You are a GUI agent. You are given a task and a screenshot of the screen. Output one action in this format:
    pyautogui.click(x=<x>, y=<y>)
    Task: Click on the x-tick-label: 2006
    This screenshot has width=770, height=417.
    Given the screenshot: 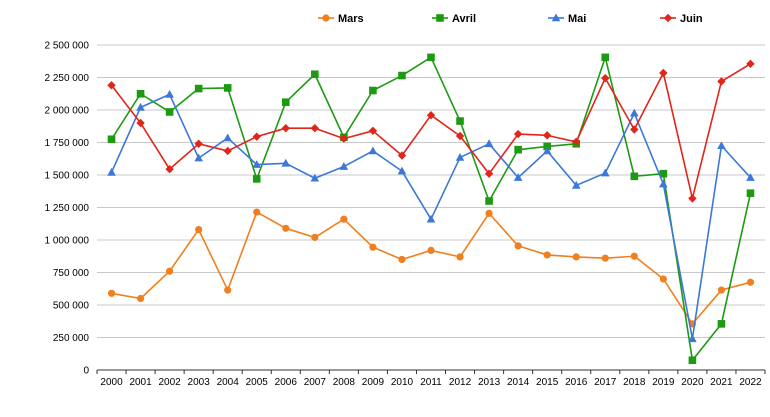 What is the action you would take?
    pyautogui.click(x=286, y=382)
    